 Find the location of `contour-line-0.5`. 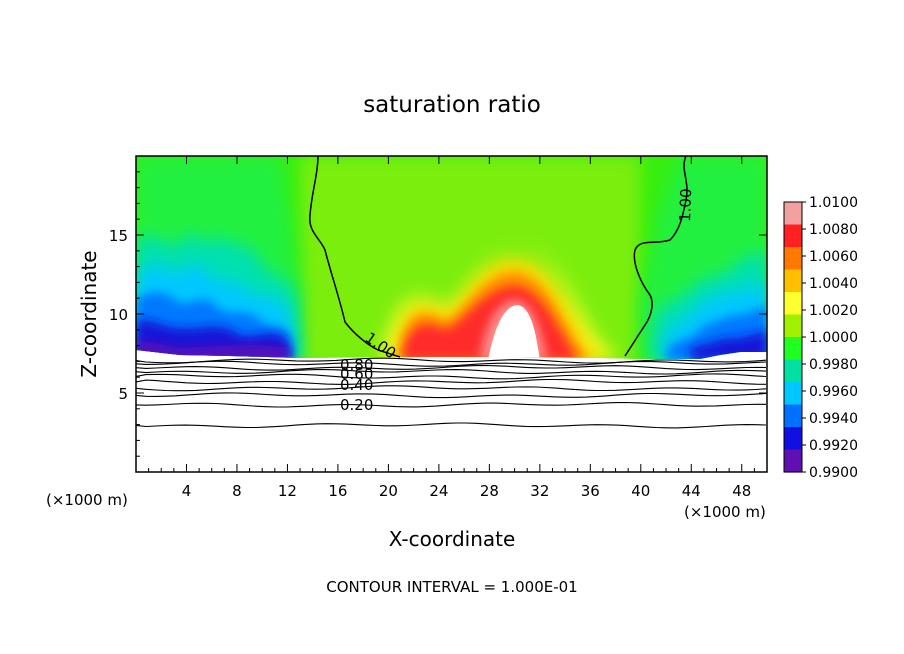

contour-line-0.5 is located at coordinates (451, 381).